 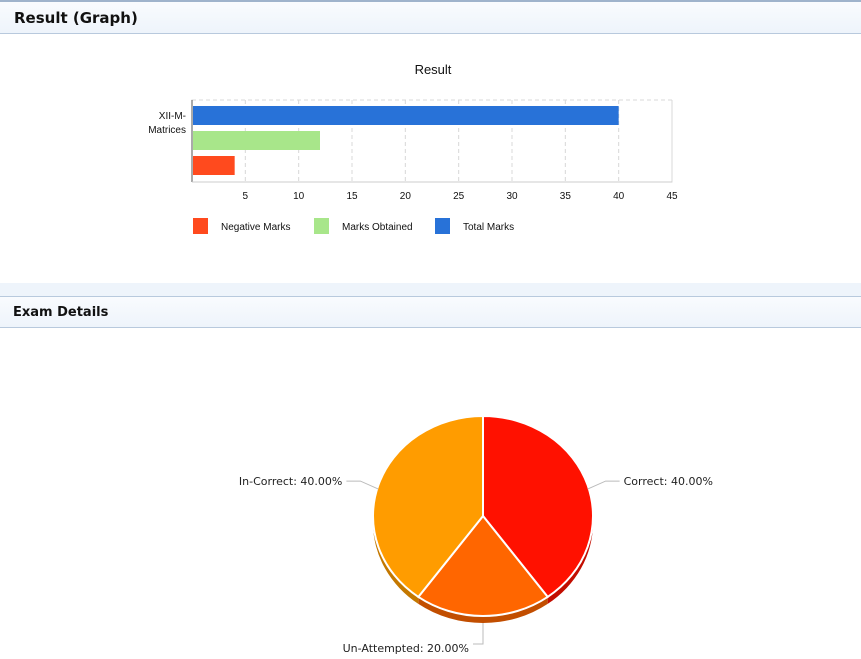 What do you see at coordinates (459, 196) in the screenshot?
I see `x-tick-label: 25` at bounding box center [459, 196].